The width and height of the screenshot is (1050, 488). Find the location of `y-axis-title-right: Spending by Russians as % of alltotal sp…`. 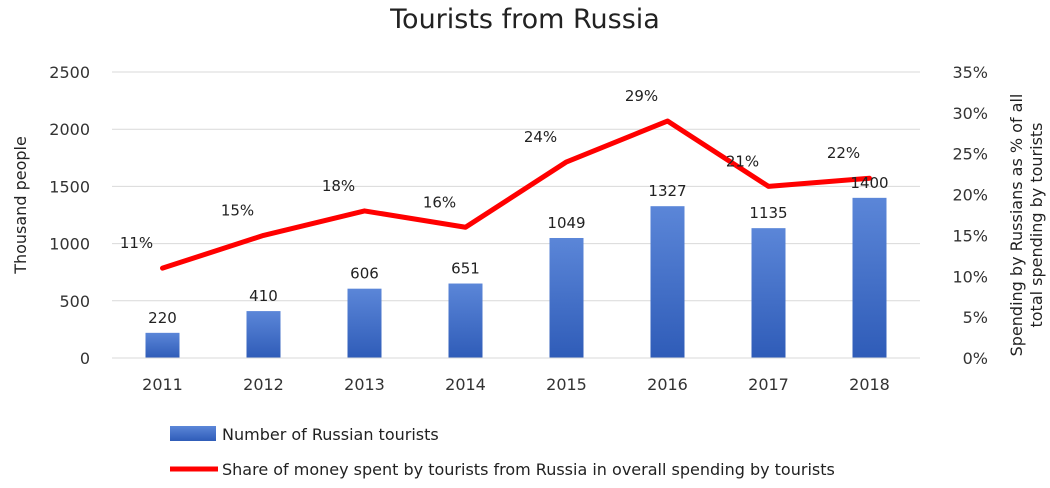

y-axis-title-right: Spending by Russians as % of alltotal sp… is located at coordinates (1026, 225).